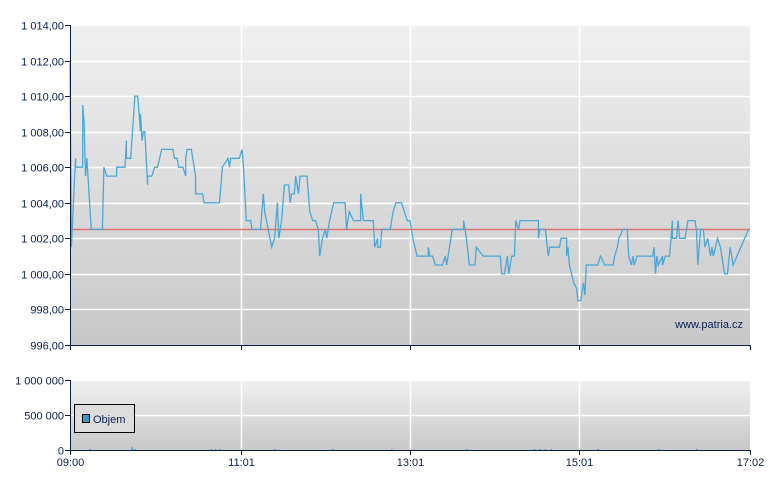 The image size is (780, 495). I want to click on x-tick-label: 13:01, so click(411, 463).